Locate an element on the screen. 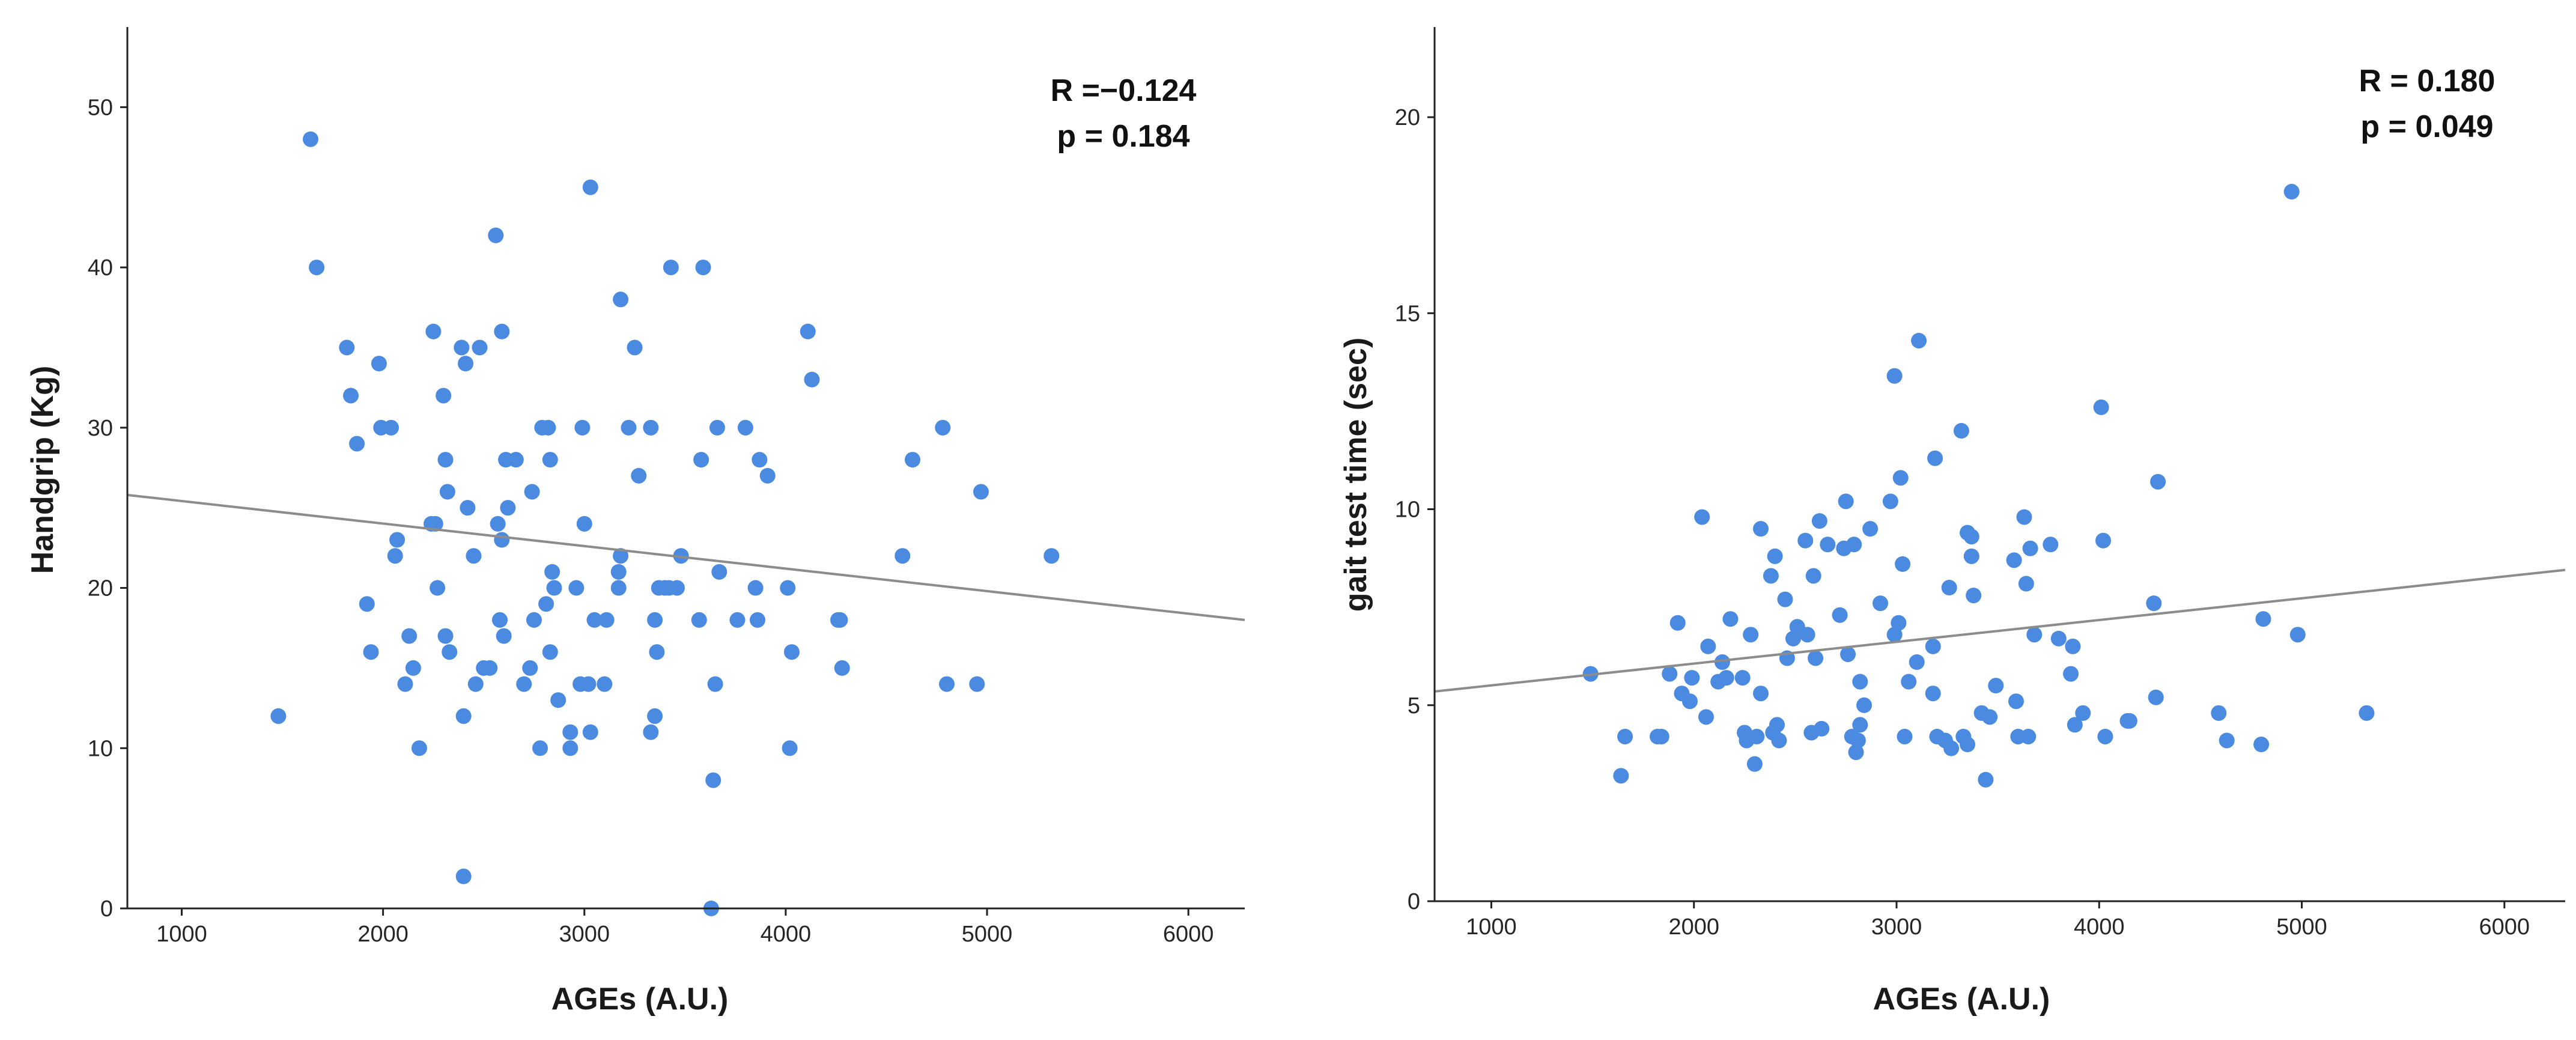 Image resolution: width=2576 pixels, height=1040 pixels. y-tick-label: 15 is located at coordinates (1407, 313).